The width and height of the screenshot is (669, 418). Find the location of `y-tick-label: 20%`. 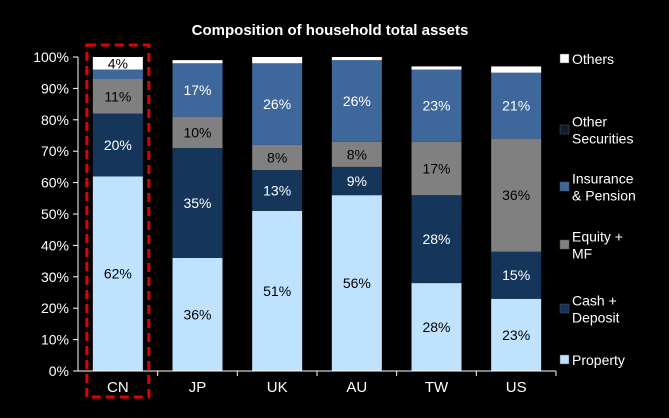

y-tick-label: 20% is located at coordinates (55, 308).